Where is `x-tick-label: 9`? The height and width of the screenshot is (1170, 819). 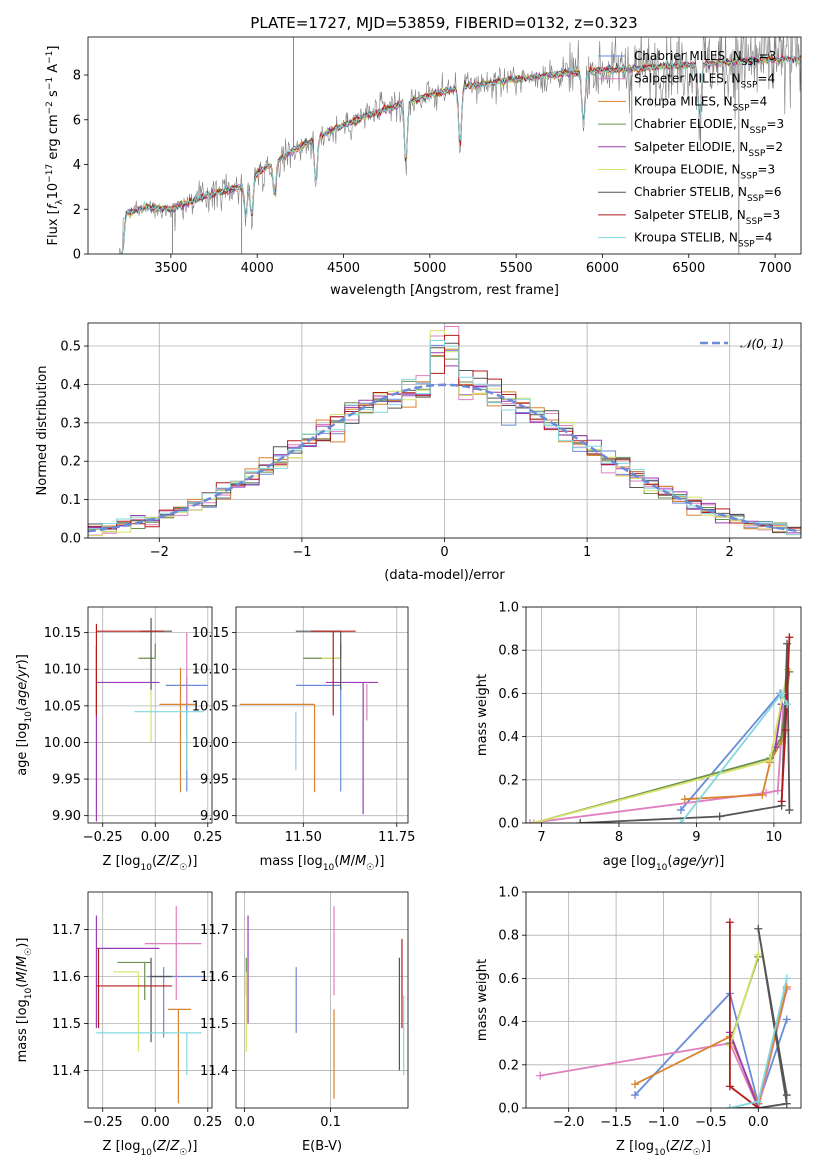
x-tick-label: 9 is located at coordinates (696, 837).